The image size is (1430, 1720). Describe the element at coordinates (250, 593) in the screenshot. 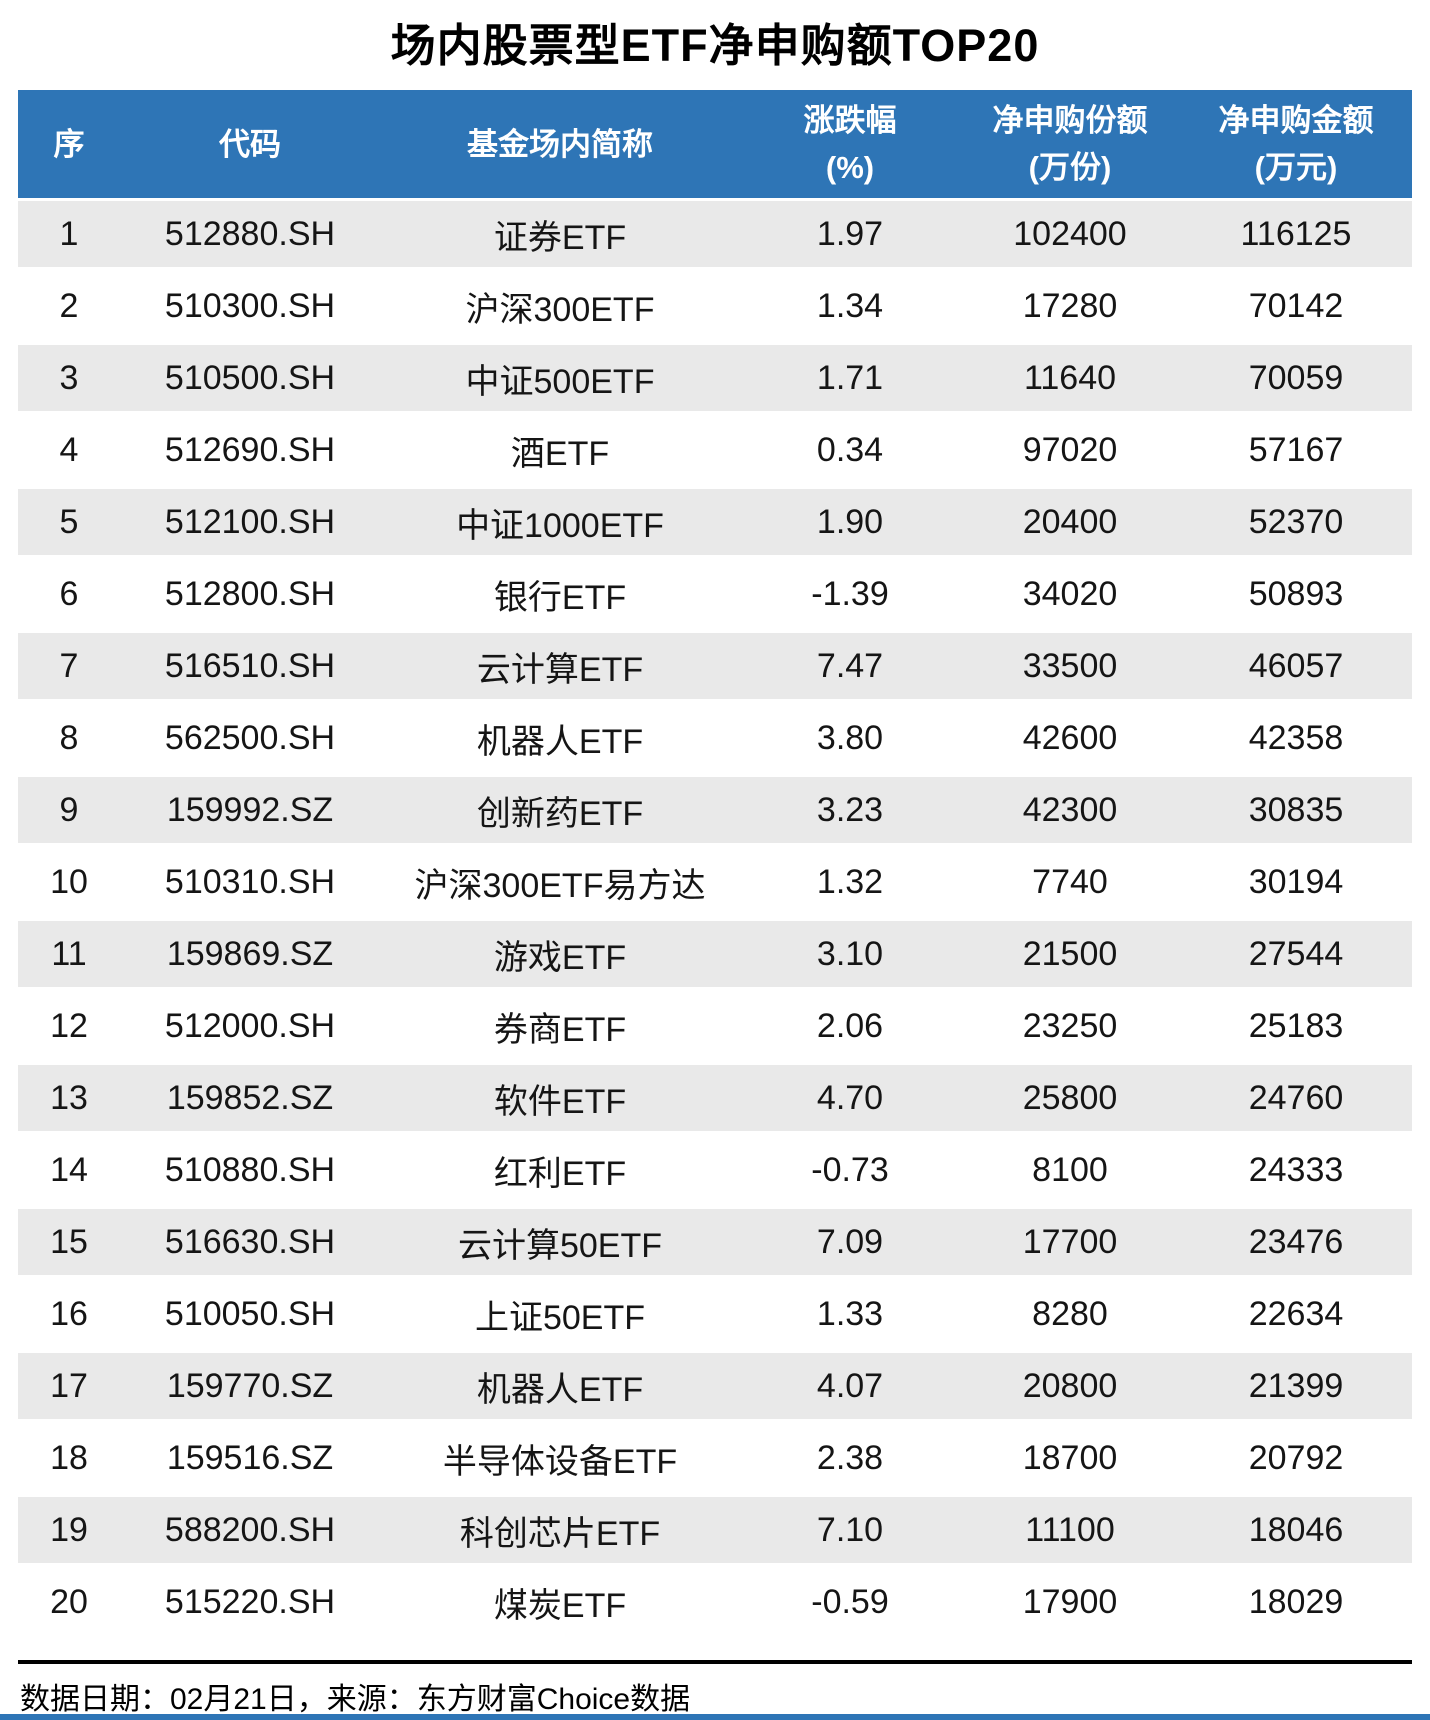

I see `cell-code: 512800.SH` at that location.